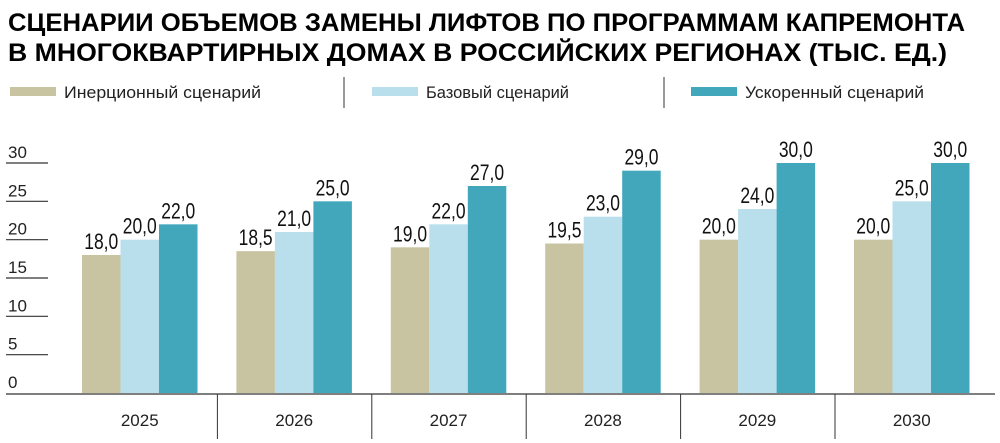 The width and height of the screenshot is (1000, 443). Describe the element at coordinates (17, 190) in the screenshot. I see `y-tick-label: 25` at that location.